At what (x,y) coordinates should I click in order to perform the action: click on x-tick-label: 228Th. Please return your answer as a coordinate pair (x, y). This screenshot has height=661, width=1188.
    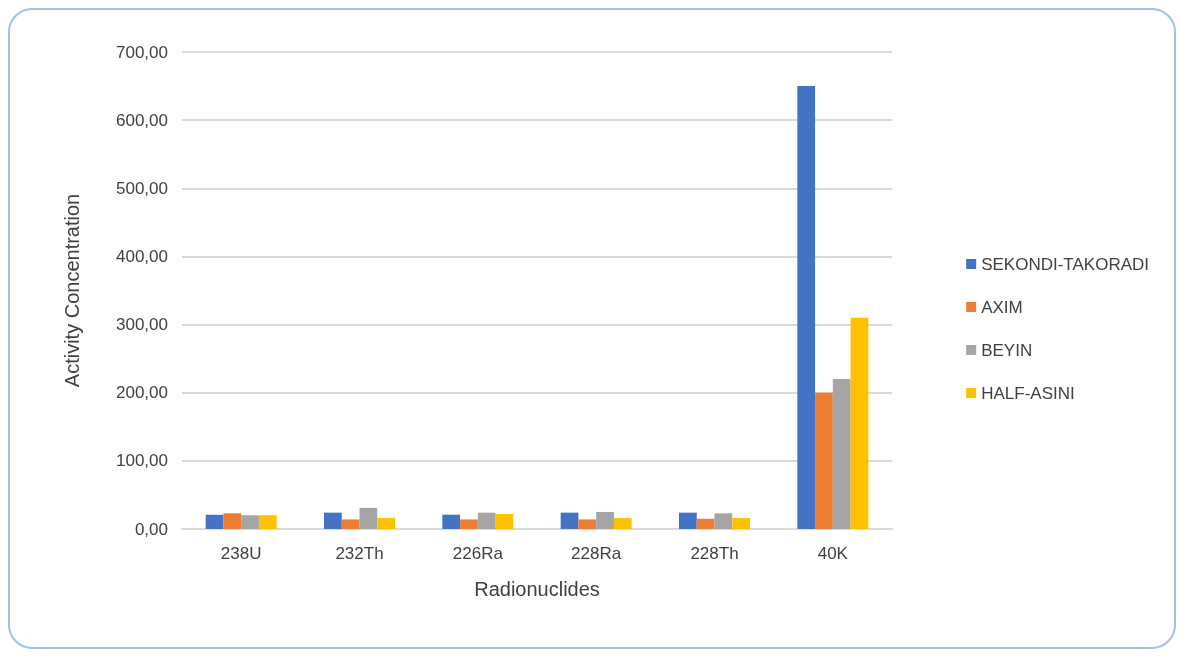
    Looking at the image, I should click on (714, 553).